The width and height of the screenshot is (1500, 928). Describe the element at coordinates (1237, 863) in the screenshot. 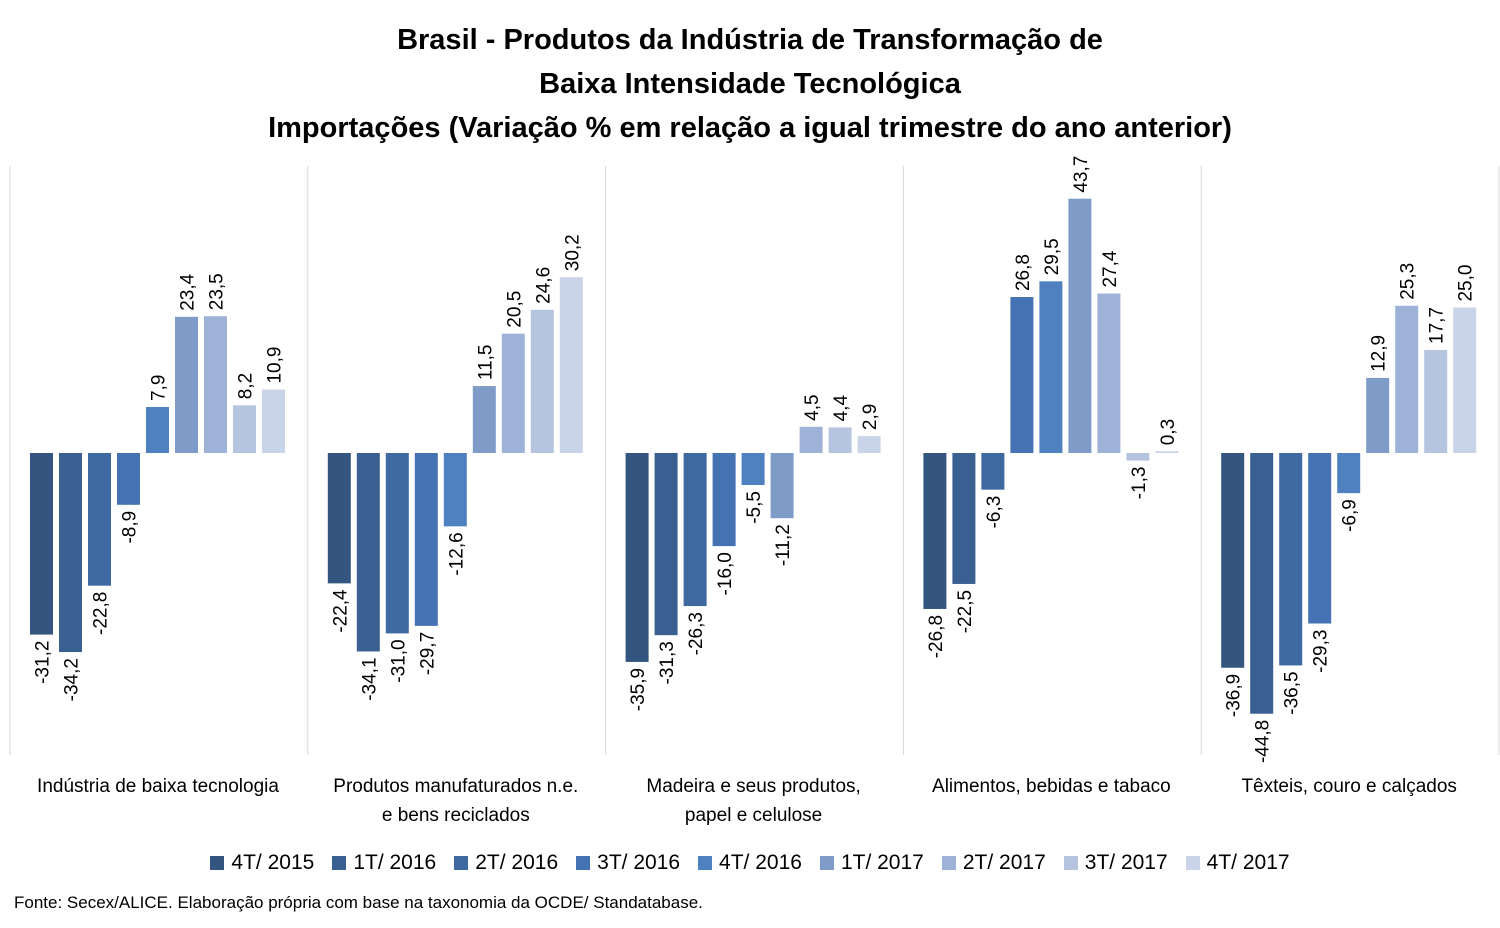

I see `legend-item: 4T/ 2017` at that location.